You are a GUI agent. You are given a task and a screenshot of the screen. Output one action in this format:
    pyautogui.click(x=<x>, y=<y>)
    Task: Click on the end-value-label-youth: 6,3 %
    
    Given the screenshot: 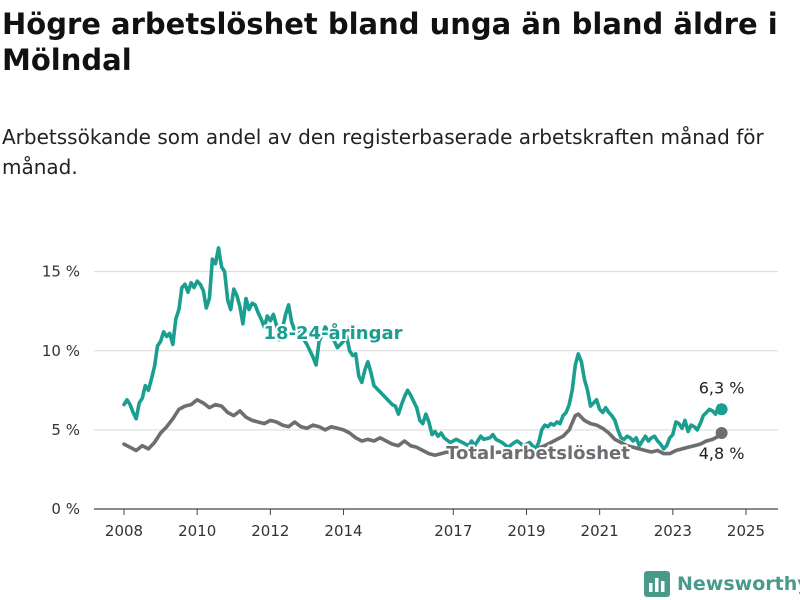 What is the action you would take?
    pyautogui.click(x=722, y=387)
    